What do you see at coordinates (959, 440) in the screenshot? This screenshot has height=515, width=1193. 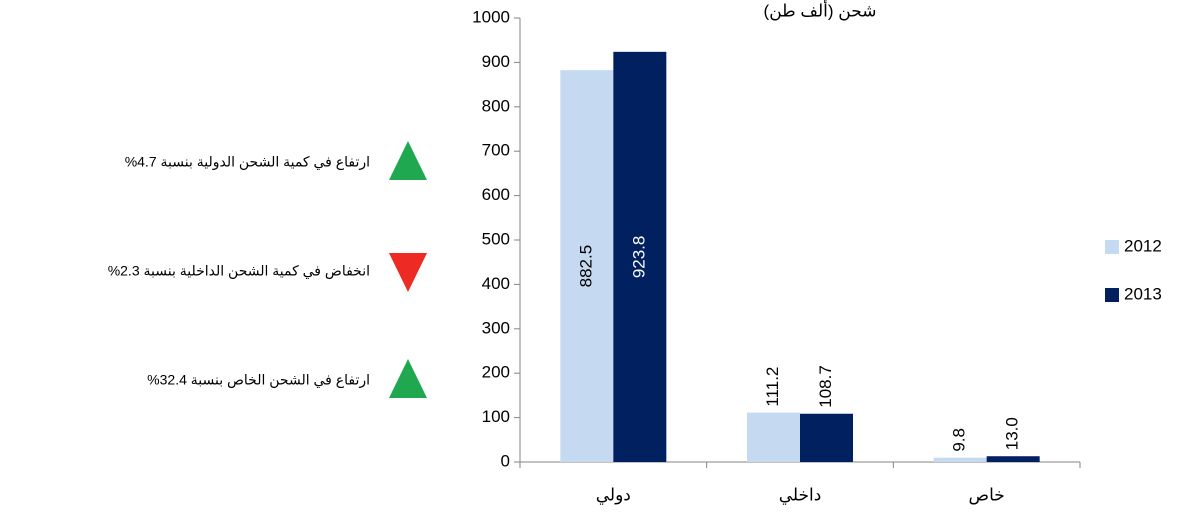 I see `value-label: 9.8` at bounding box center [959, 440].